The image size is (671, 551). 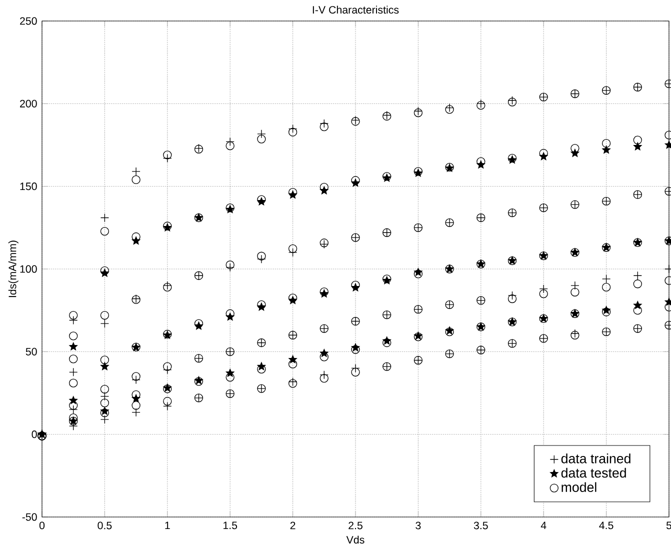 I want to click on legend-label: model, so click(x=579, y=487).